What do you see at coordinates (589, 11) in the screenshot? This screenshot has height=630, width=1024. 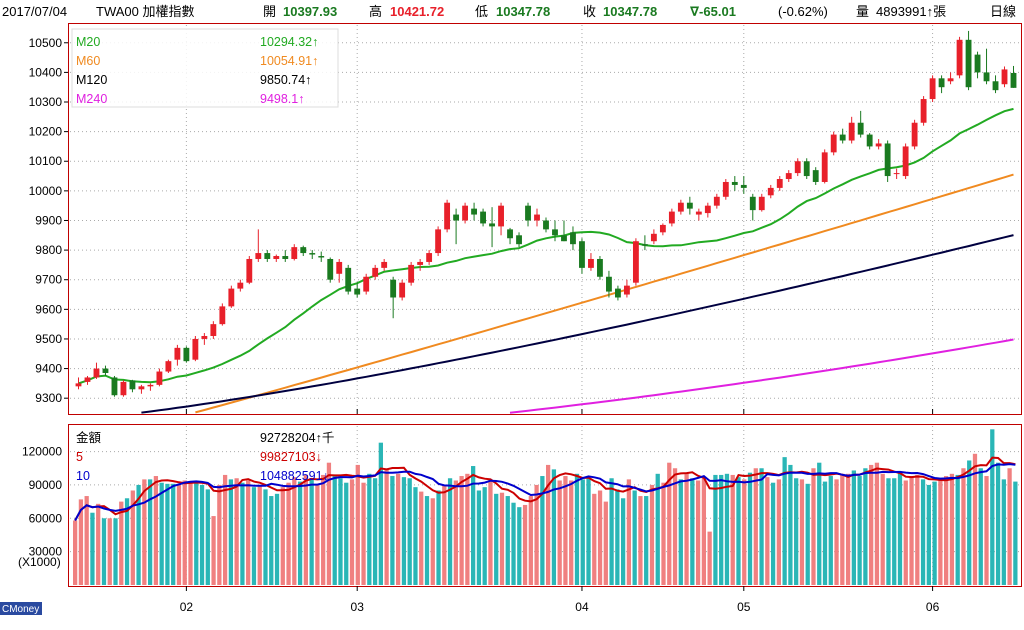 I see `close-label: 收` at bounding box center [589, 11].